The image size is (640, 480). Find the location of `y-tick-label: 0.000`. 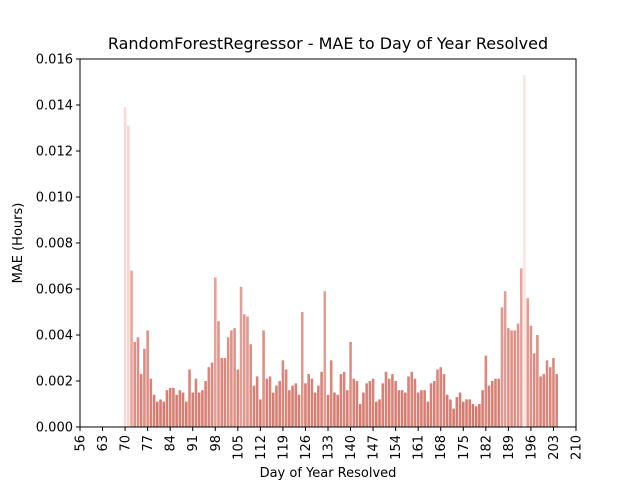

y-tick-label: 0.000 is located at coordinates (54, 428).